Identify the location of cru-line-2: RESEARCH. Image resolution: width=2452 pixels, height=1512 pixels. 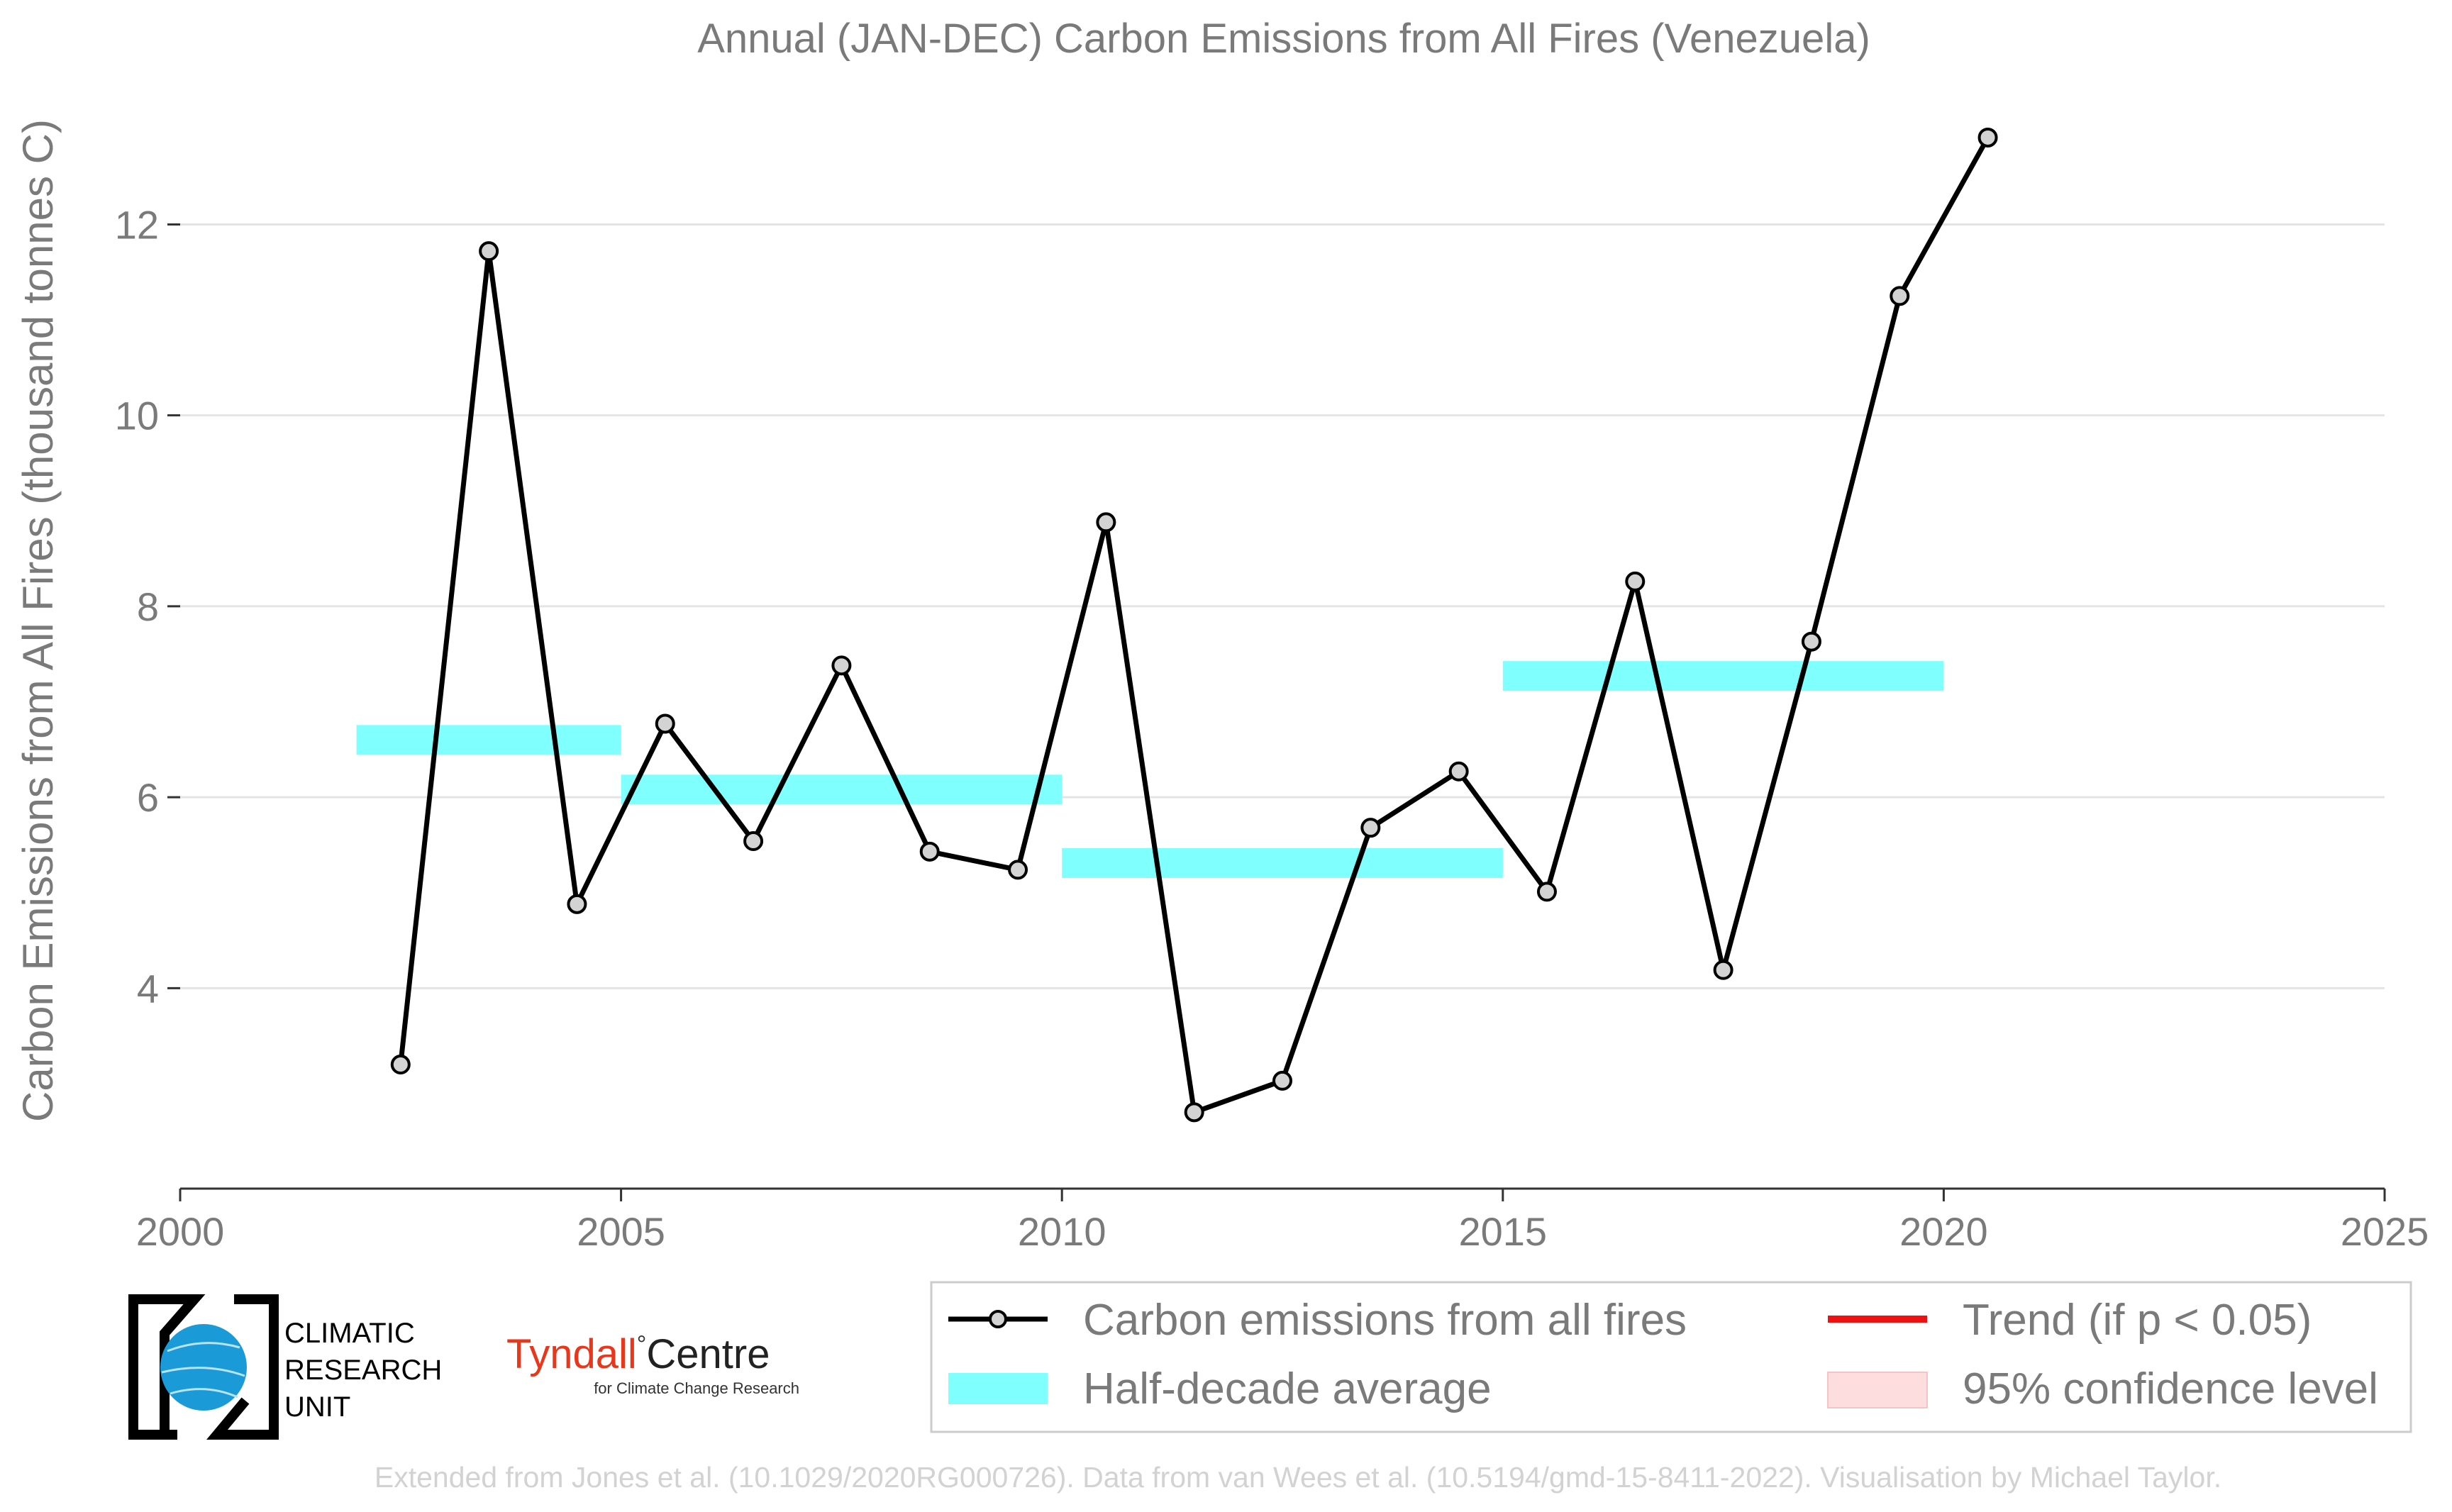
(363, 1370).